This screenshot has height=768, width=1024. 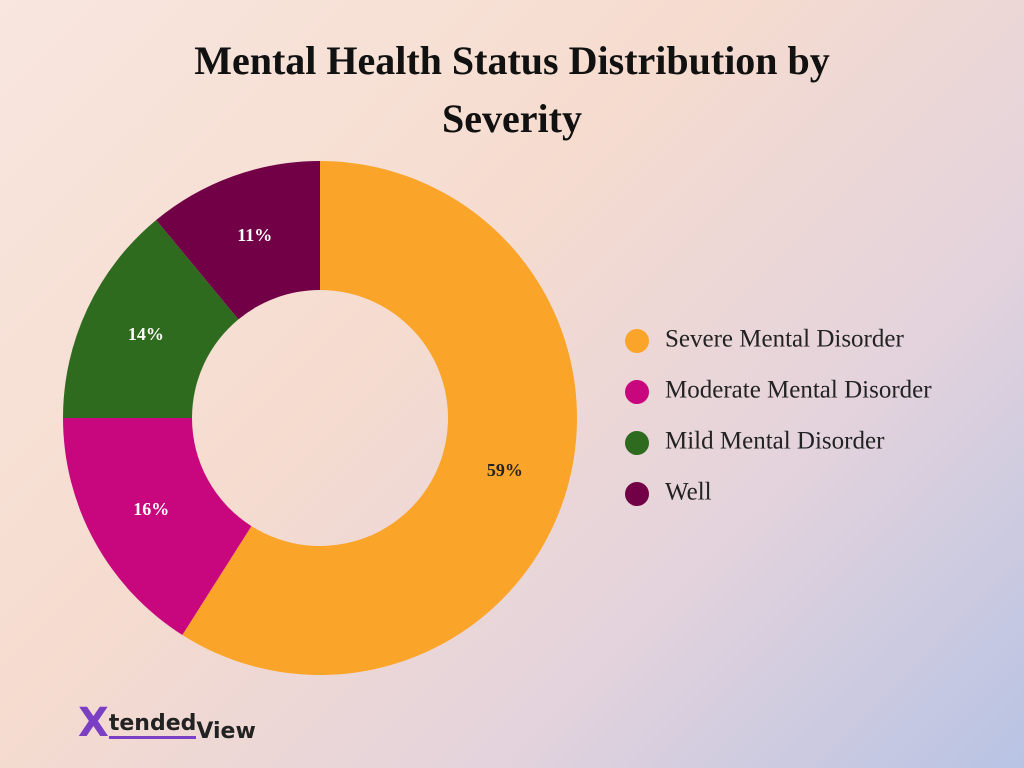 What do you see at coordinates (784, 339) in the screenshot?
I see `legend-label: Severe Mental Disorder` at bounding box center [784, 339].